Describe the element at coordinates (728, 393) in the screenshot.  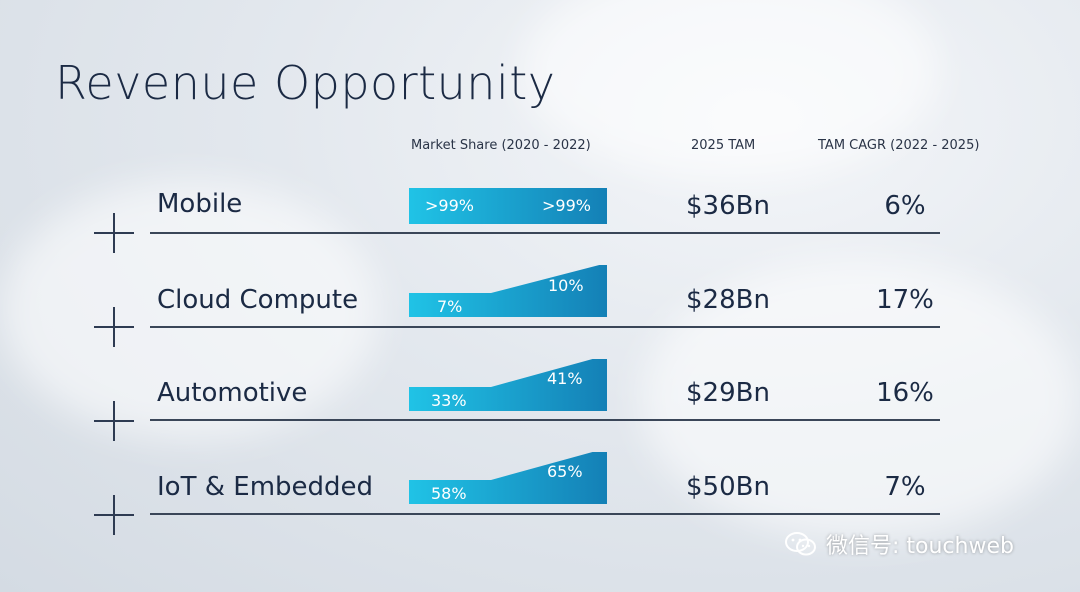
I see `tam-value: $29Bn` at that location.